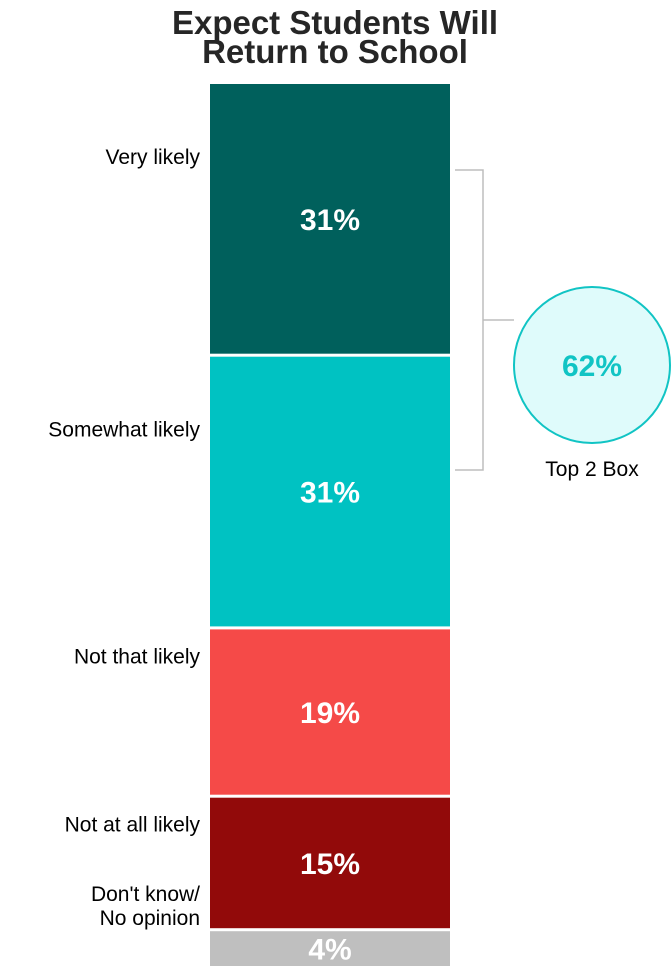 The height and width of the screenshot is (966, 672). What do you see at coordinates (152, 157) in the screenshot?
I see `category-label-very-likely: Very likely` at bounding box center [152, 157].